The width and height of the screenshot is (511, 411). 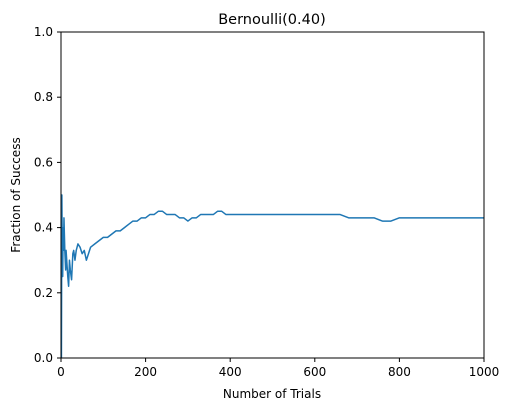 I want to click on y-tick-label: 0.2, so click(x=43, y=293).